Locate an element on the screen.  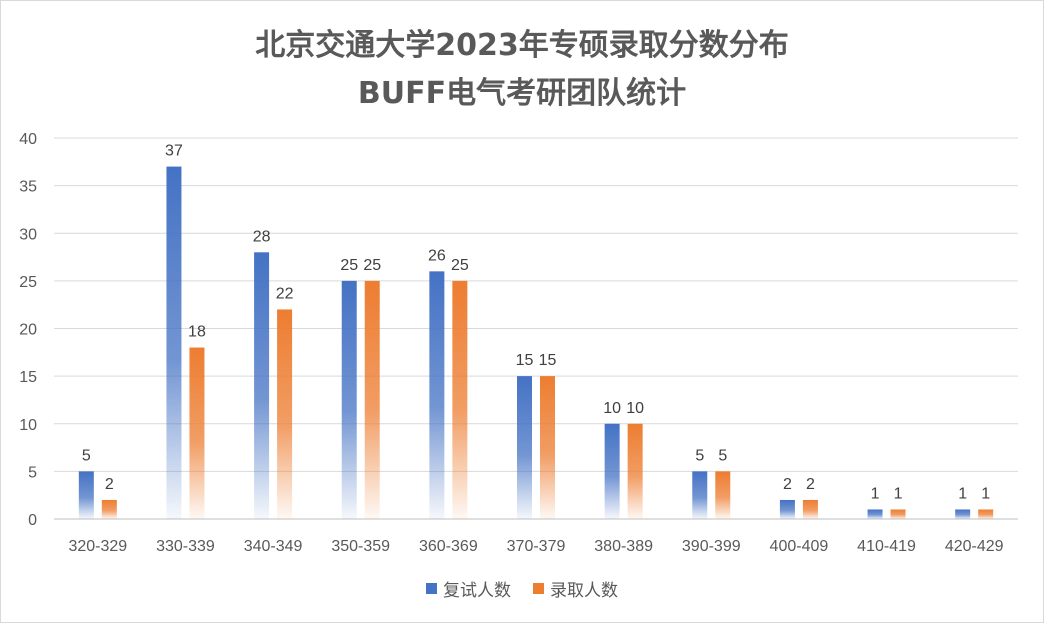
y-tick-label: 20 is located at coordinates (28, 330).